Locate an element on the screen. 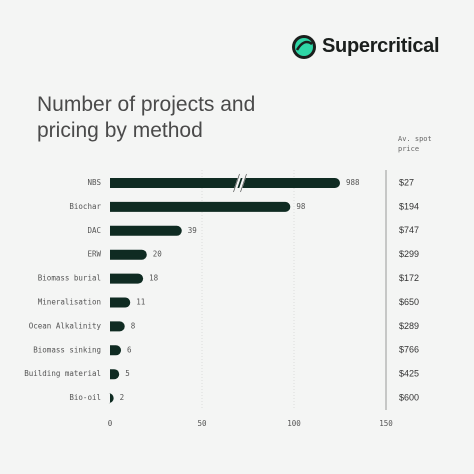 The height and width of the screenshot is (474, 474). price-label: $425 is located at coordinates (409, 374).